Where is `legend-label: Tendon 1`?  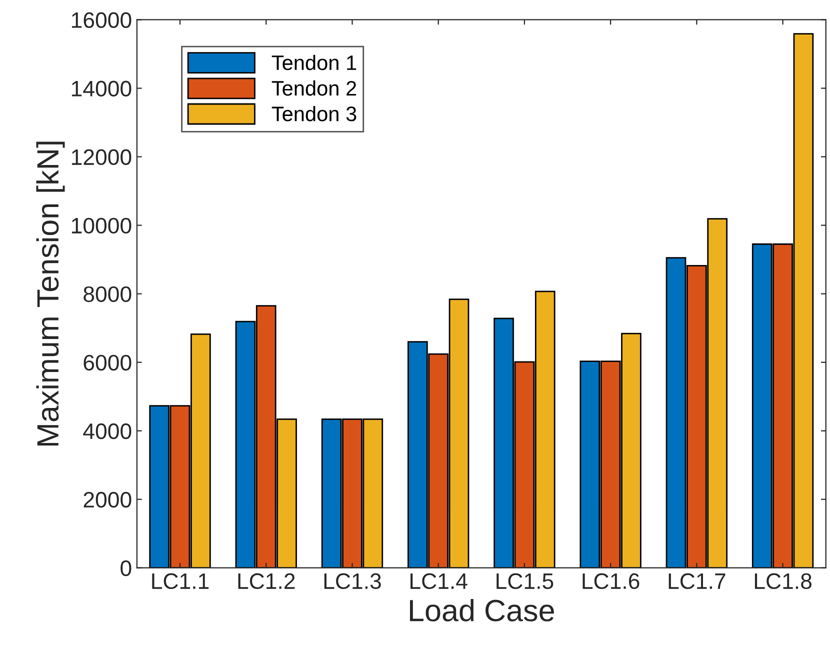
legend-label: Tendon 1 is located at coordinates (314, 62).